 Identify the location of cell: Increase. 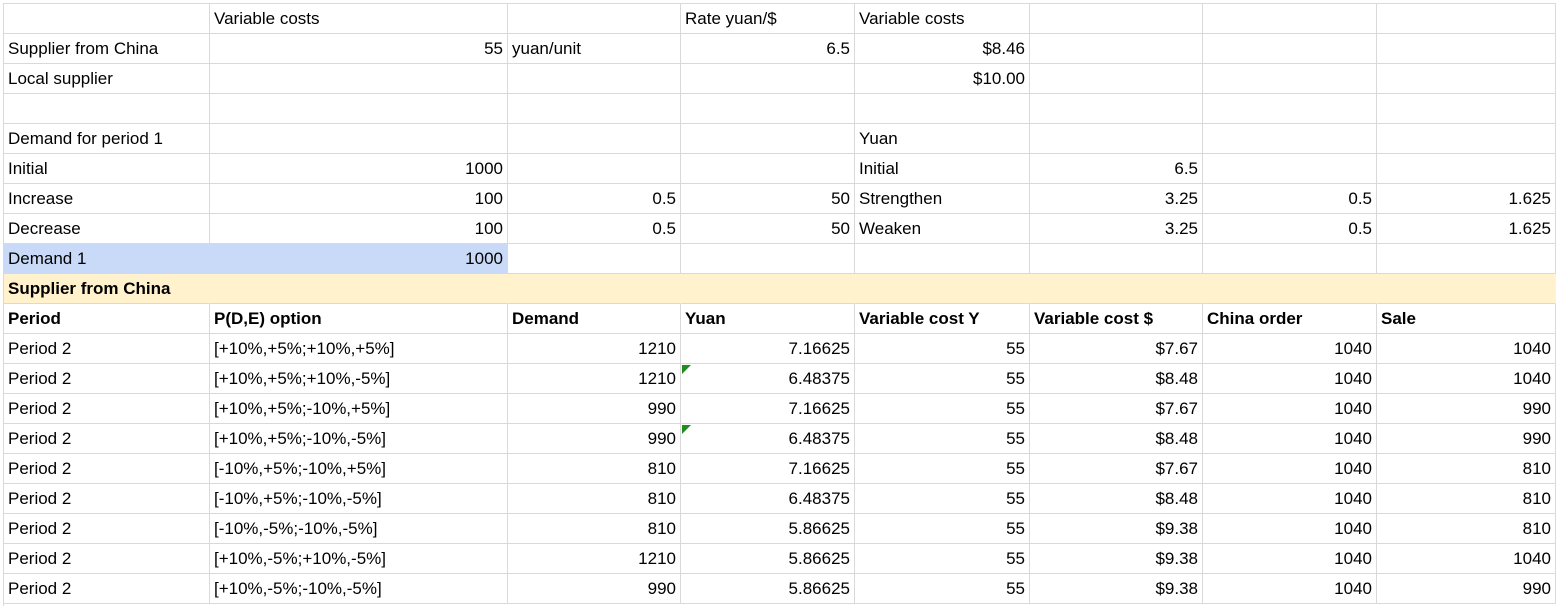
(107, 199).